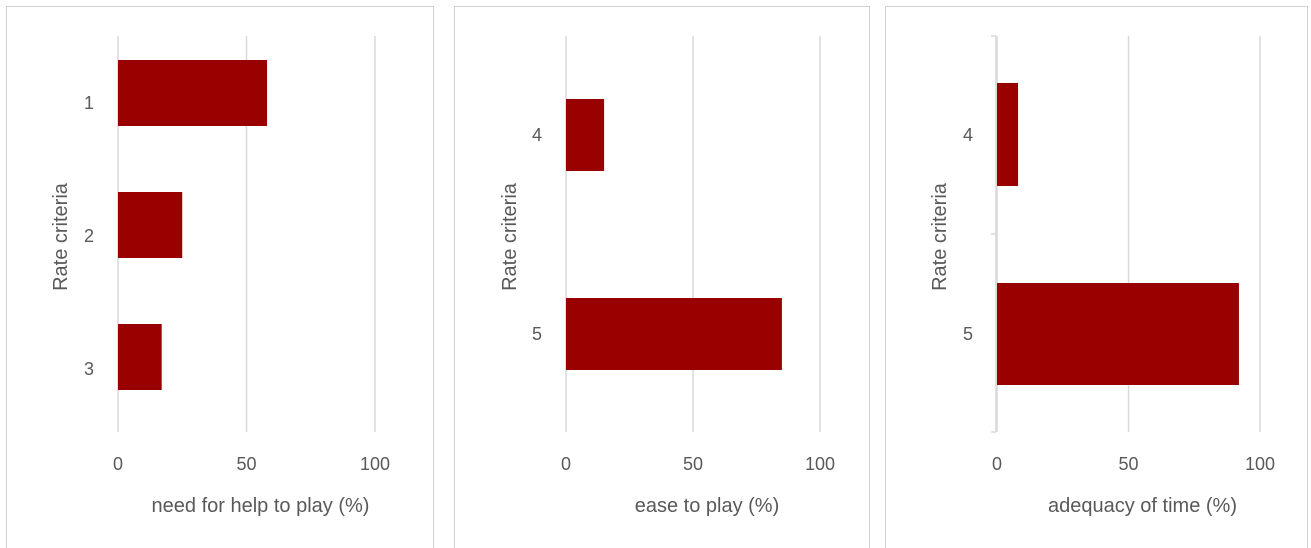 This screenshot has width=1311, height=548. I want to click on y-axis-label-ease-to-play: Rate criteria, so click(510, 236).